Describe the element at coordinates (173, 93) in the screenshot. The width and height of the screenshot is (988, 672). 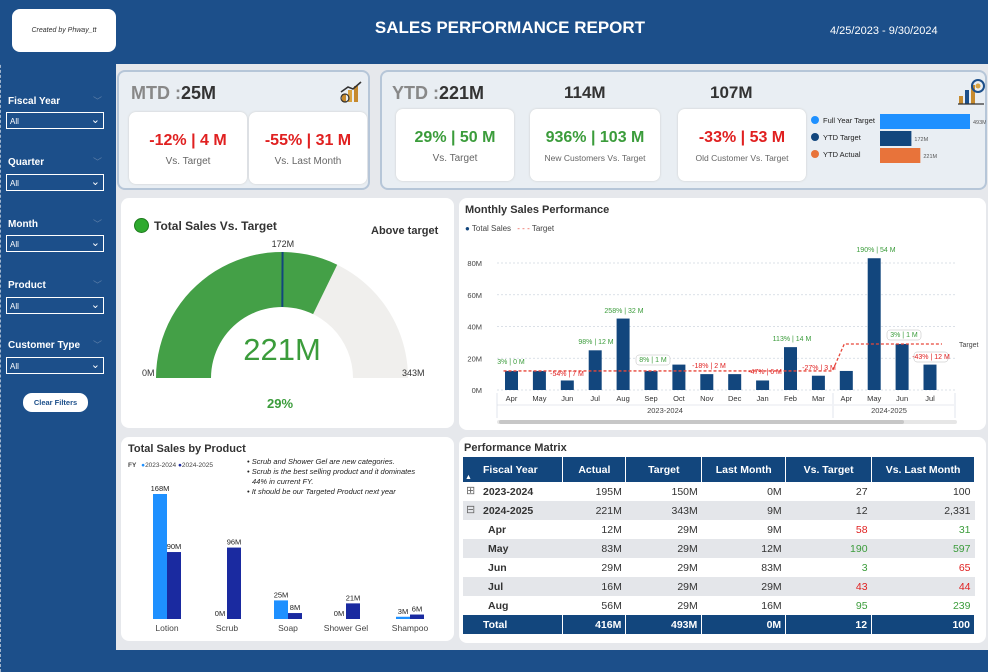
I see `mtd-heading: MTD :25M` at that location.